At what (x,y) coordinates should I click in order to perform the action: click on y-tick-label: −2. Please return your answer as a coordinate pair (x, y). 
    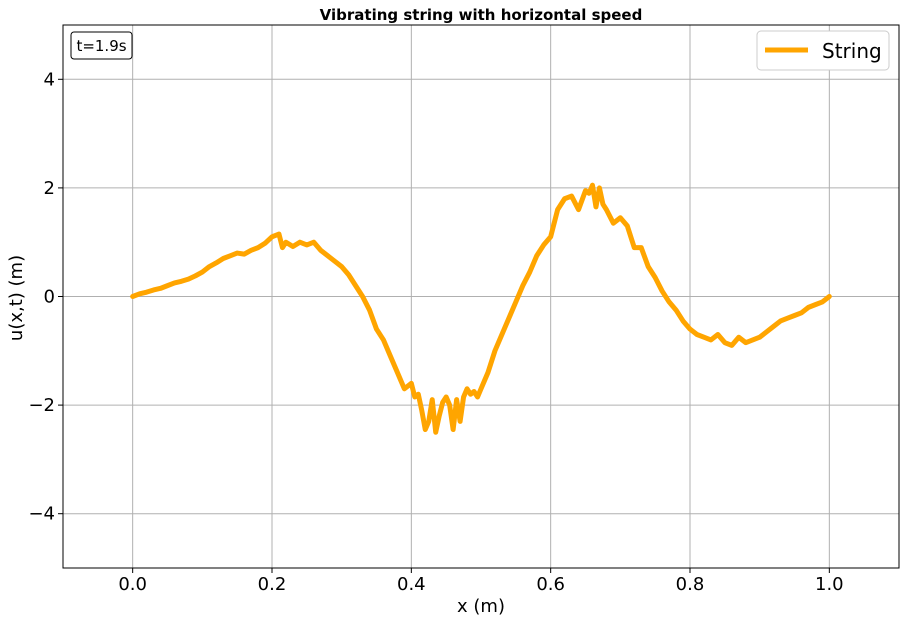
    Looking at the image, I should click on (41, 405).